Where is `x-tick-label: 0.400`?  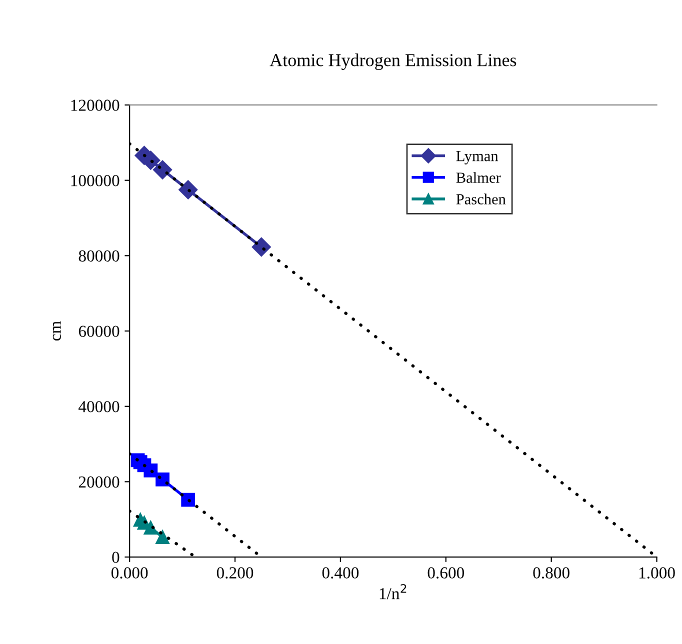
x-tick-label: 0.400 is located at coordinates (340, 573).